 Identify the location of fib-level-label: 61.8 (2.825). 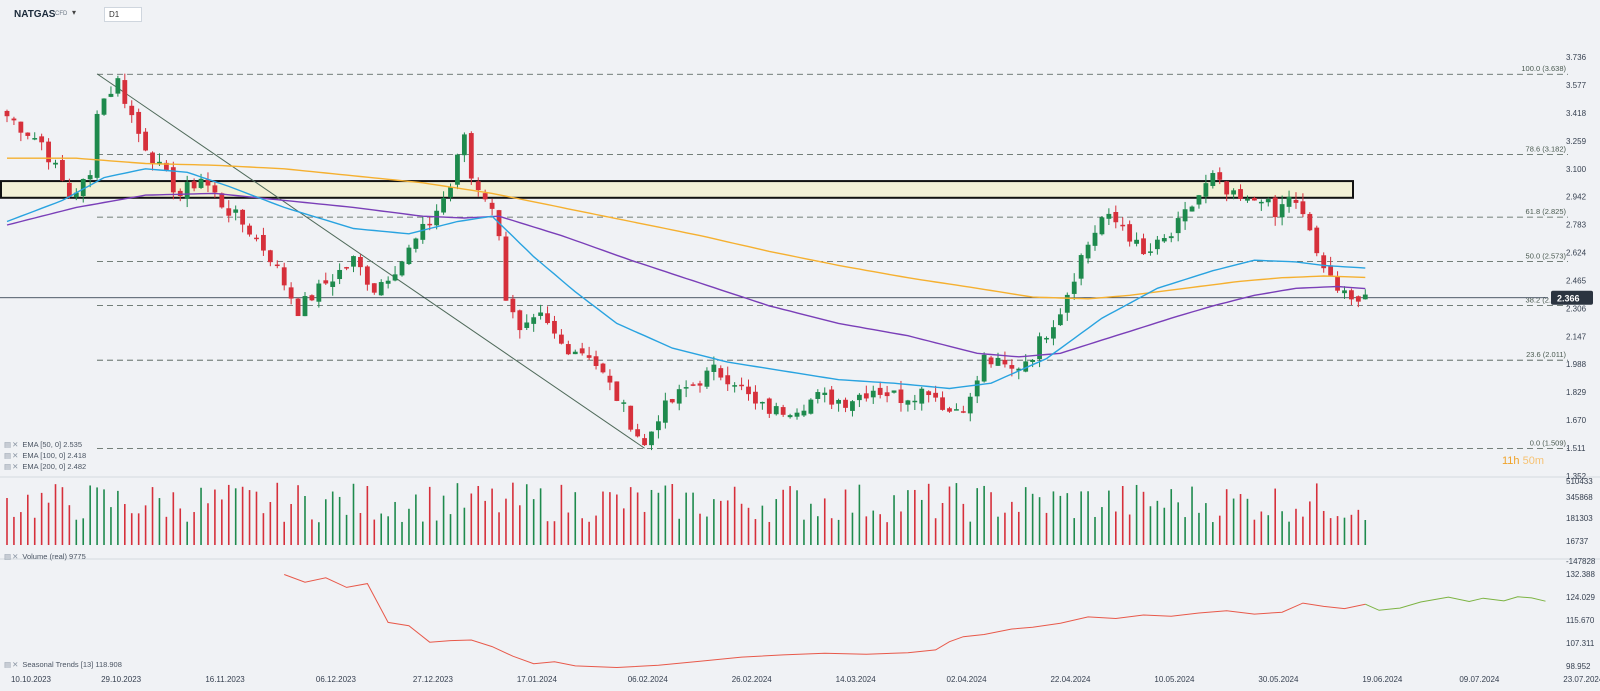
(1546, 211).